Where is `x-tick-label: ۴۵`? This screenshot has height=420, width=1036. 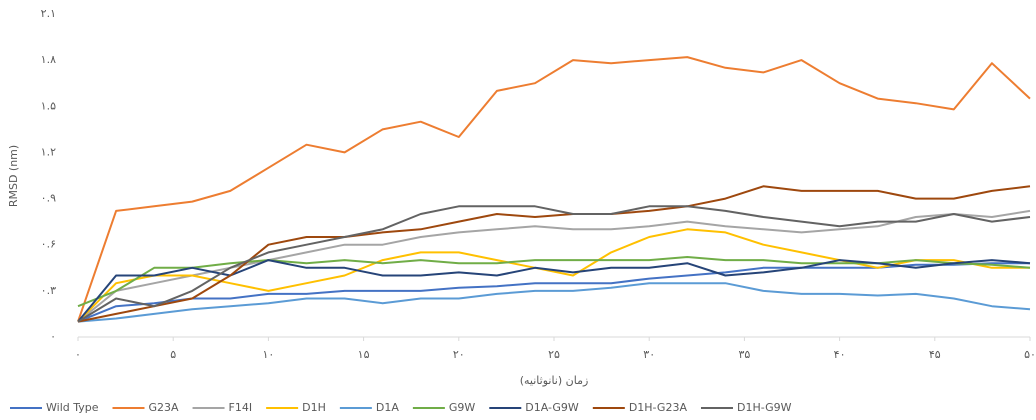 x-tick-label: ۴۵ is located at coordinates (935, 354).